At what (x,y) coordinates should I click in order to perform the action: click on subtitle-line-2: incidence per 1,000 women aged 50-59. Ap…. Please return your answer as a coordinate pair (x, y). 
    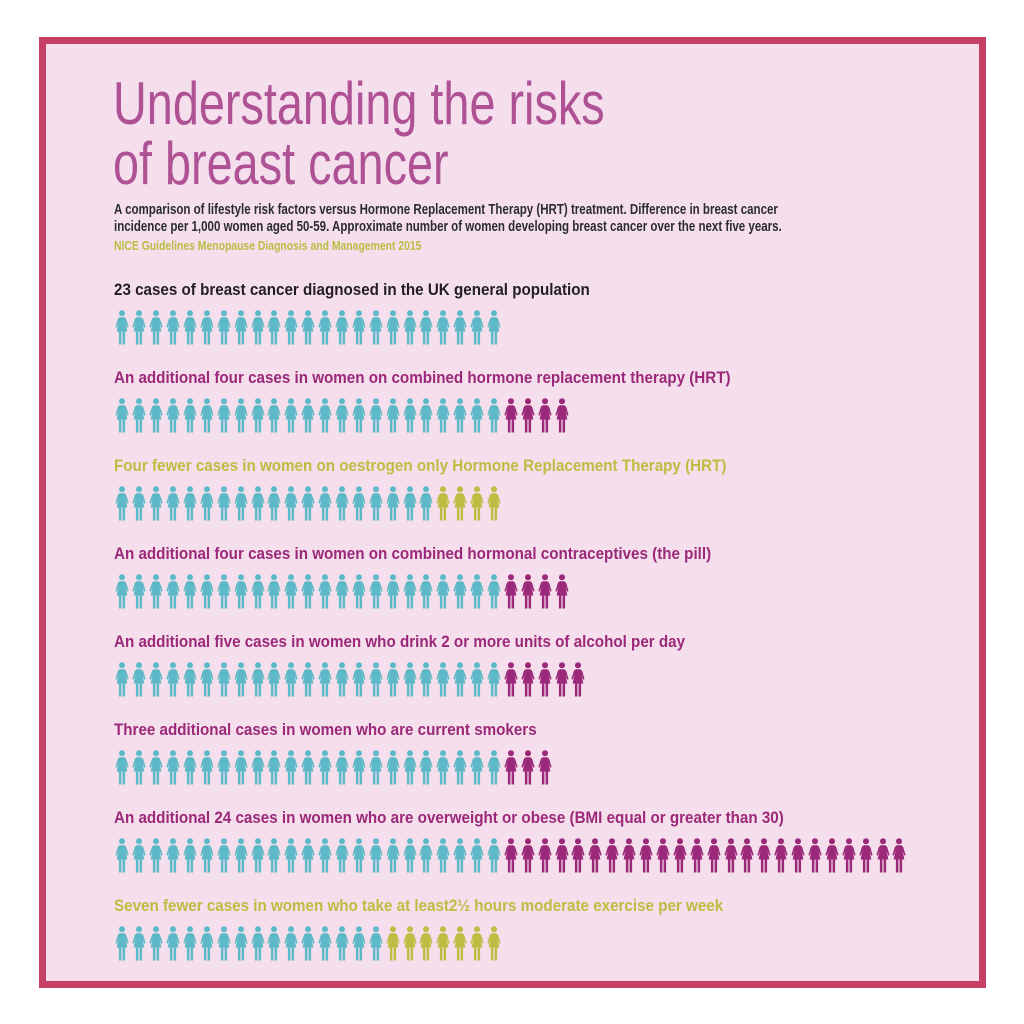
    Looking at the image, I should click on (448, 227).